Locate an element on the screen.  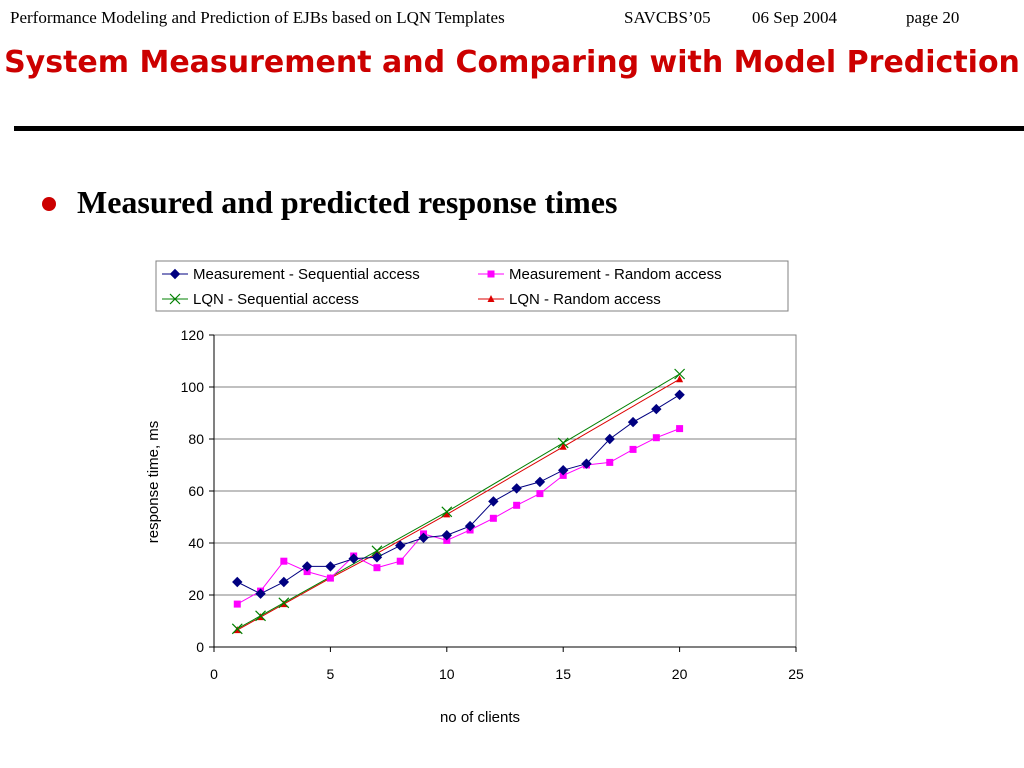
legend-box is located at coordinates (472, 286).